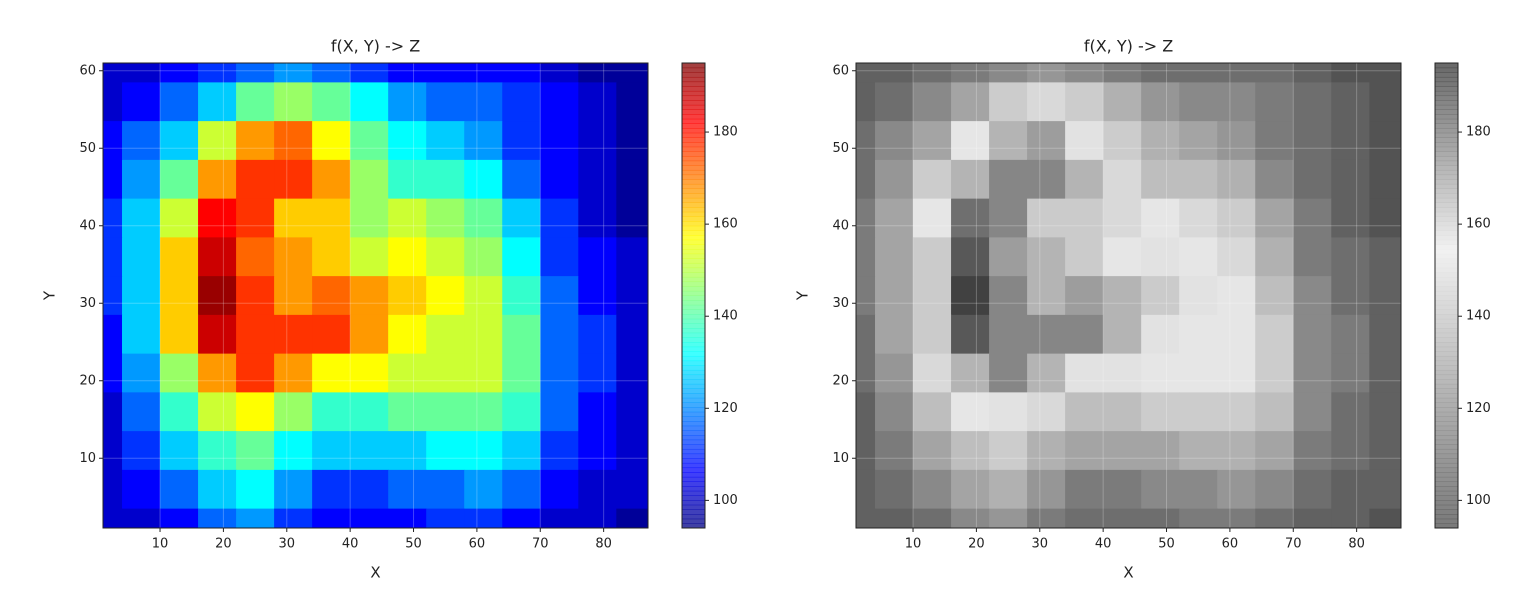 This screenshot has height=606, width=1526. Describe the element at coordinates (840, 303) in the screenshot. I see `y-tick-label: 30` at that location.